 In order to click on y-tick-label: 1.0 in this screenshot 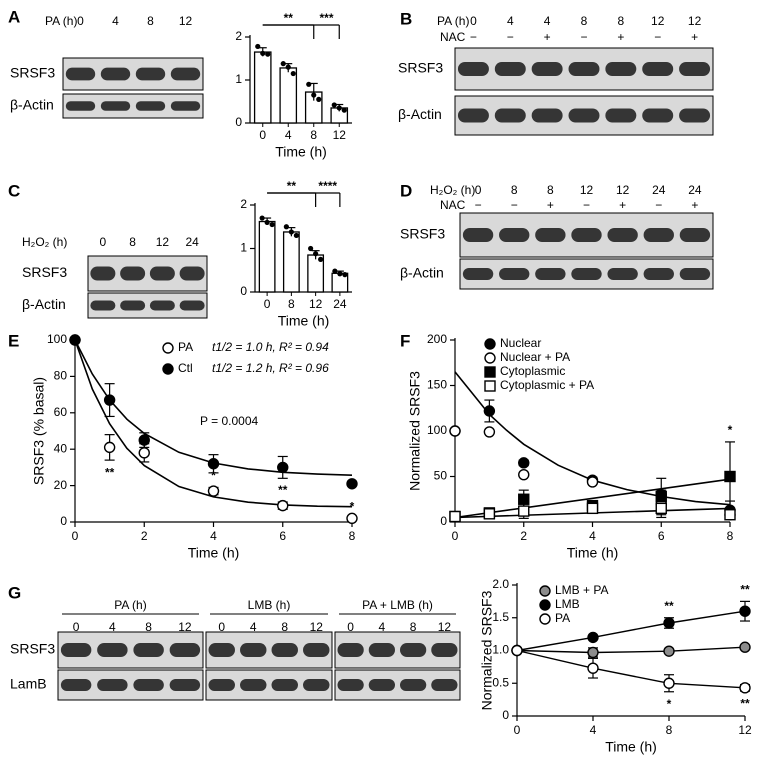, I will do `click(500, 650)`.